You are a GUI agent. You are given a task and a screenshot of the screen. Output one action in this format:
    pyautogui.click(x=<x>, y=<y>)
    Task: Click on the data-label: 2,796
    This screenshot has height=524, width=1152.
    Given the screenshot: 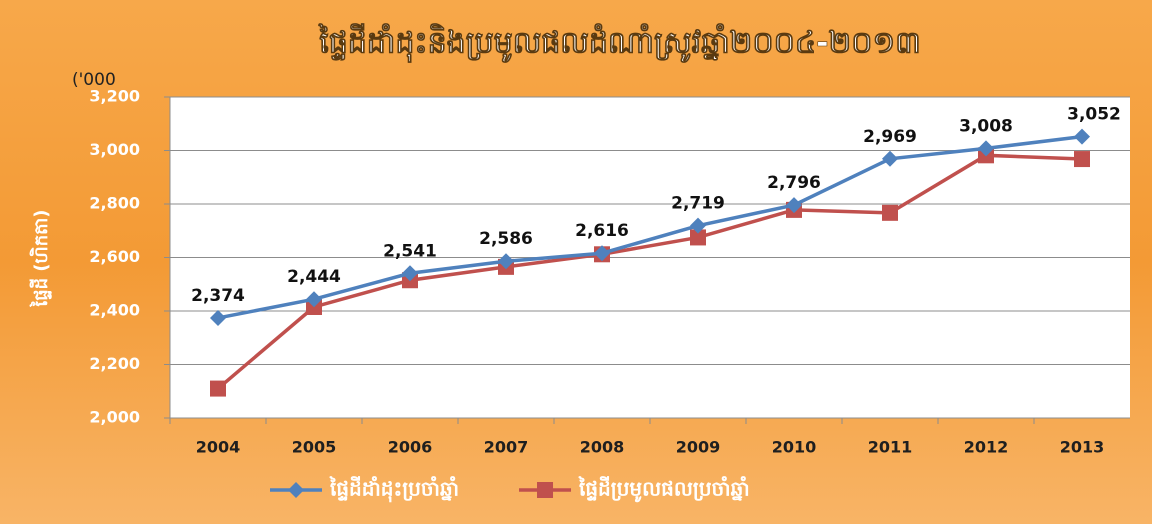 What is the action you would take?
    pyautogui.click(x=794, y=183)
    